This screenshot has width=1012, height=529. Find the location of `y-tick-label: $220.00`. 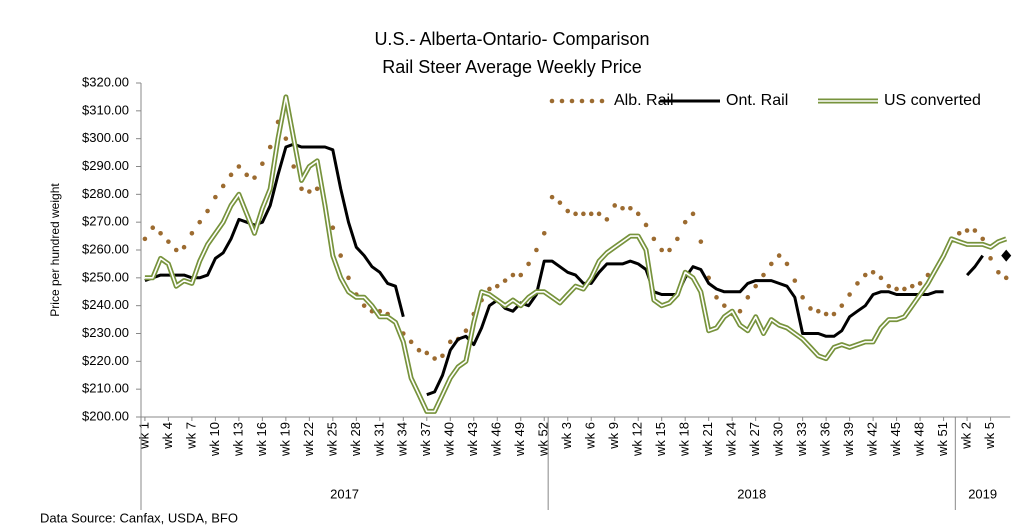

y-tick-label: $220.00 is located at coordinates (105, 360).